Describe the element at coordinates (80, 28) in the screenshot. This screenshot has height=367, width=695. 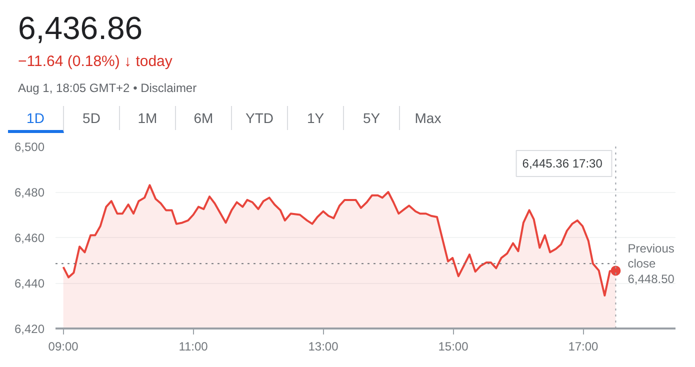
I see `chart-title: 6,436.86` at that location.